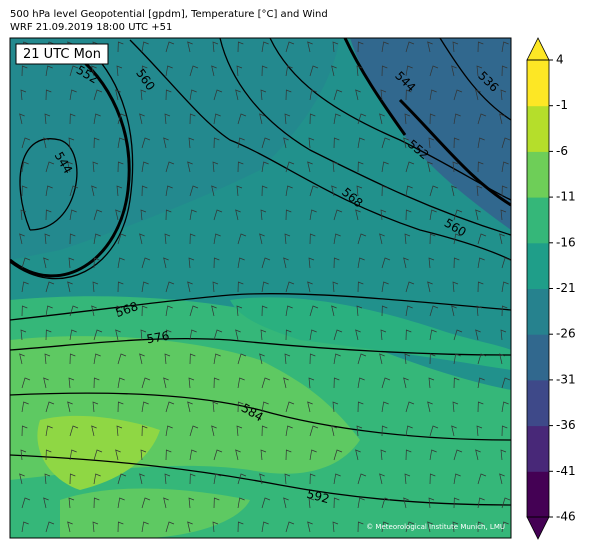 This screenshot has width=599, height=552. What do you see at coordinates (562, 151) in the screenshot?
I see `colorbar-tick-label: -6` at bounding box center [562, 151].